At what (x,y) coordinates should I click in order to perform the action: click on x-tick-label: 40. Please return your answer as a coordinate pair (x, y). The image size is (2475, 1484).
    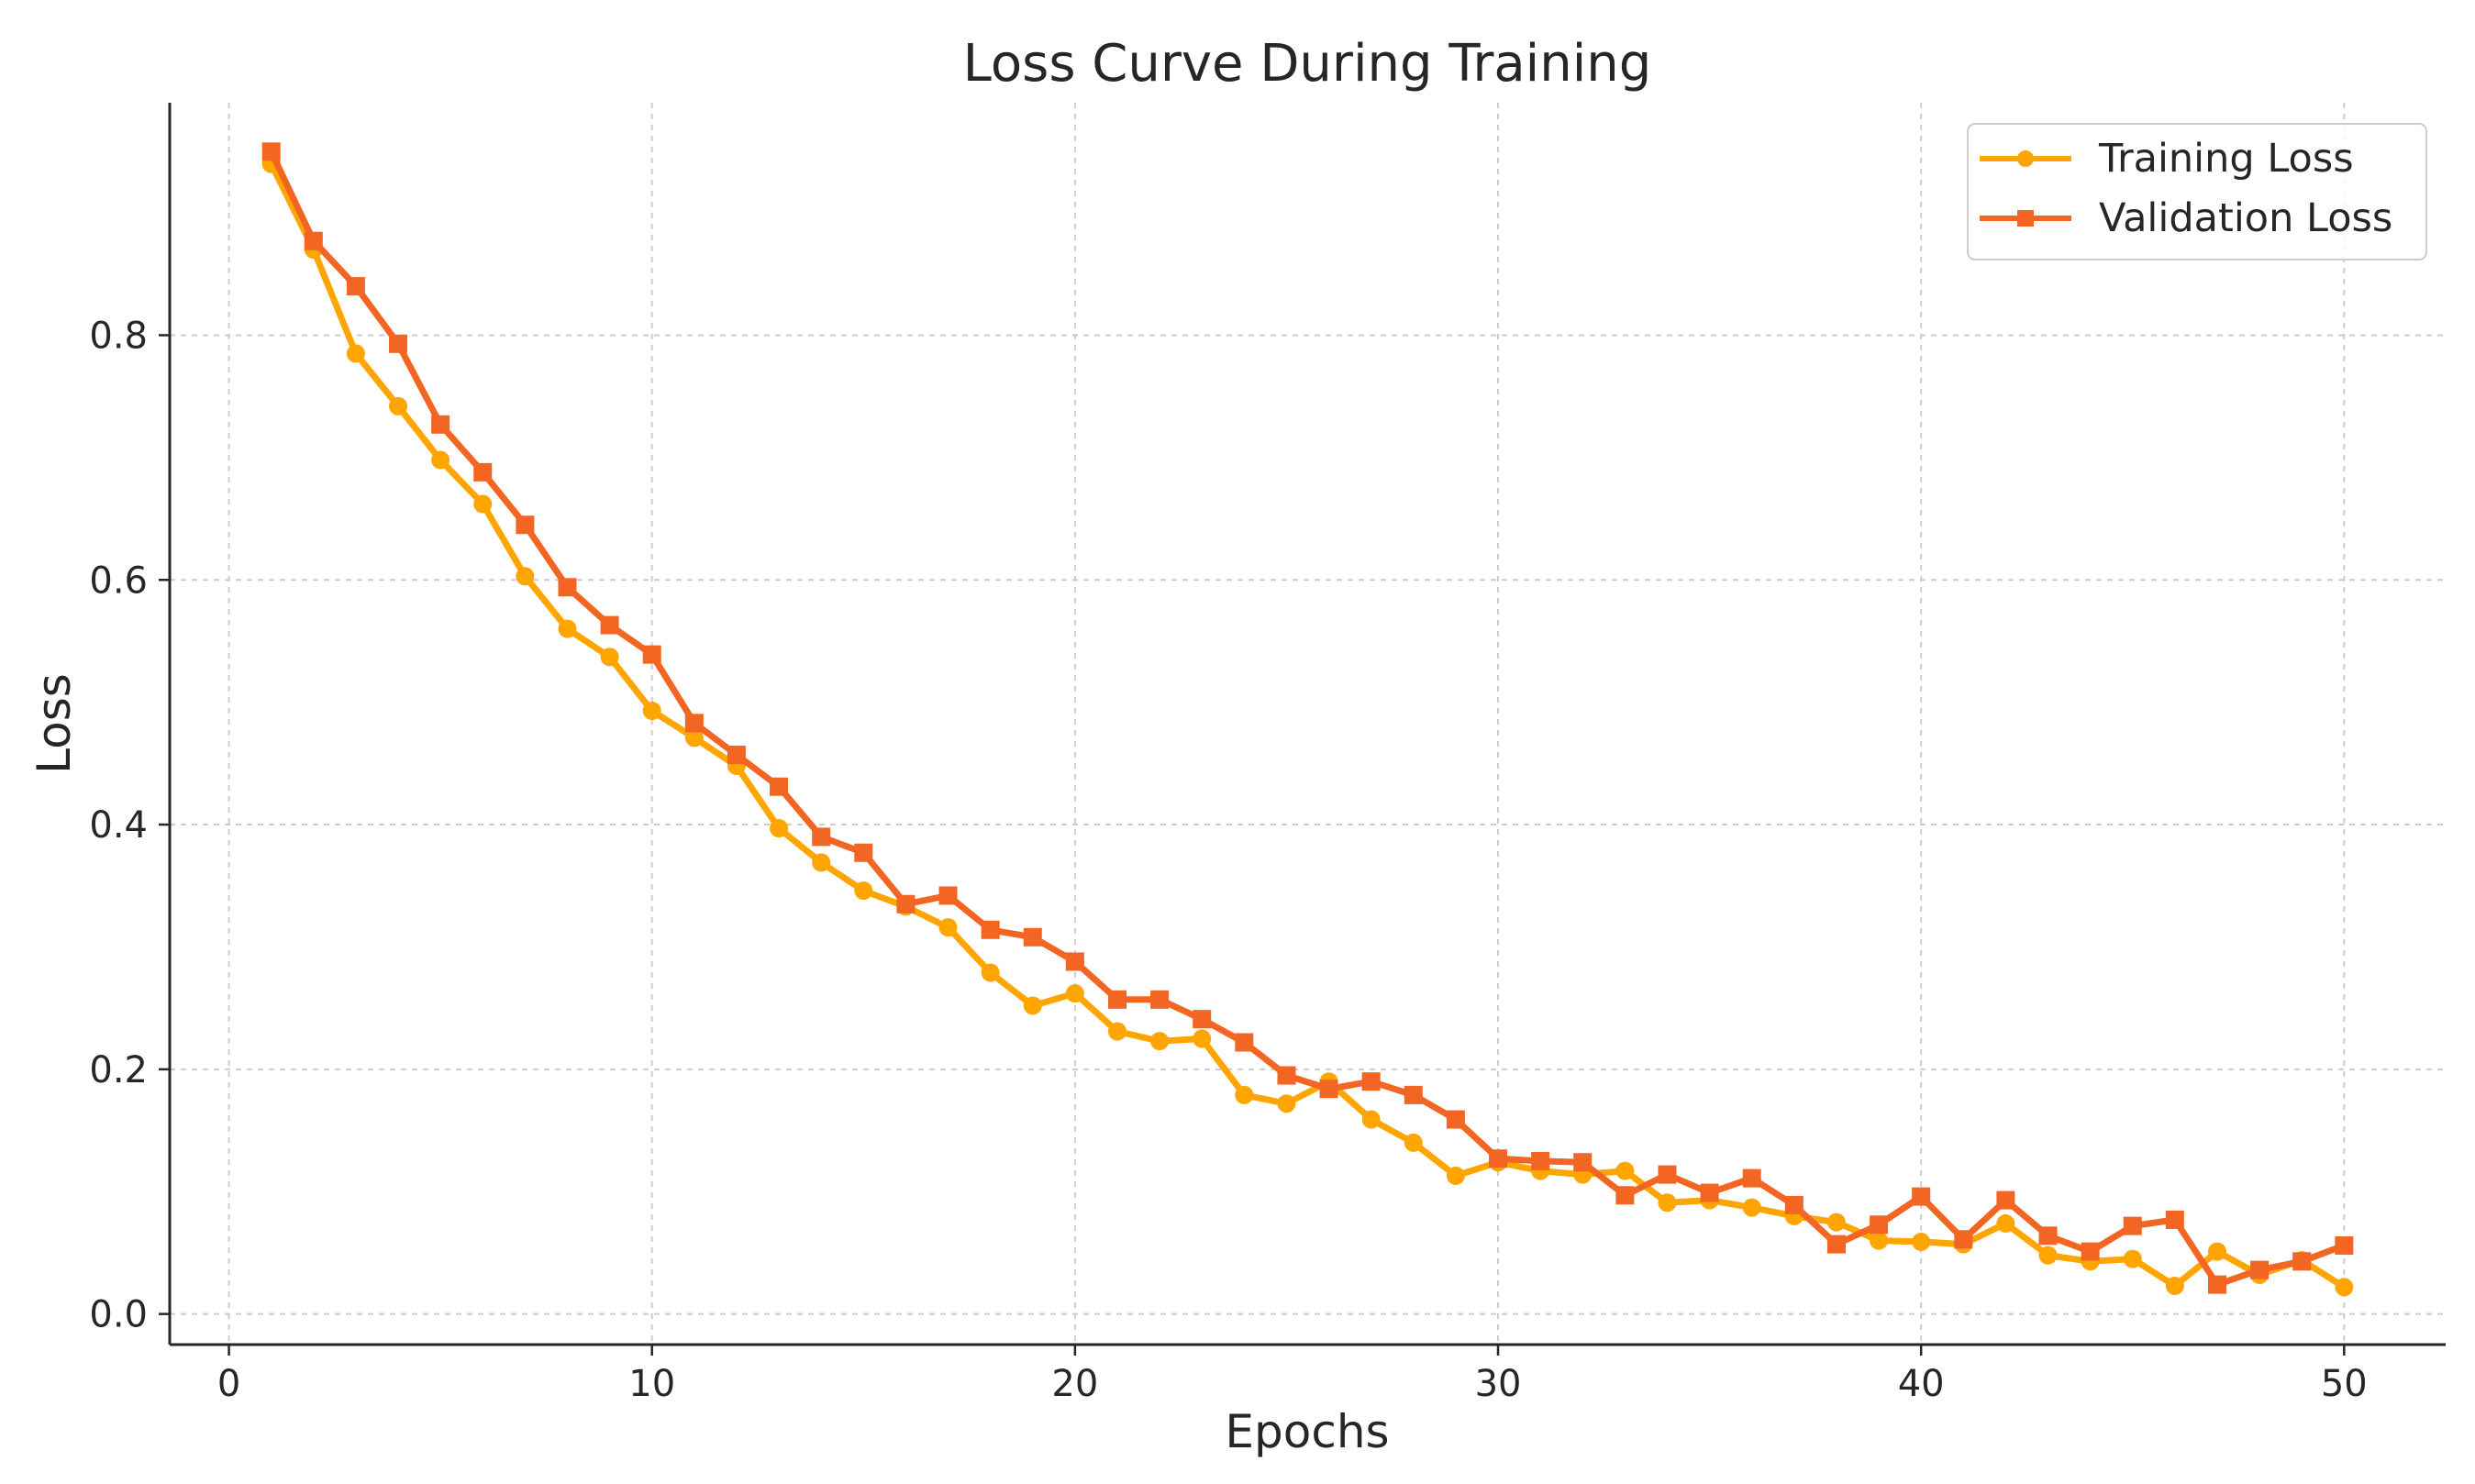
    Looking at the image, I should click on (1921, 1384).